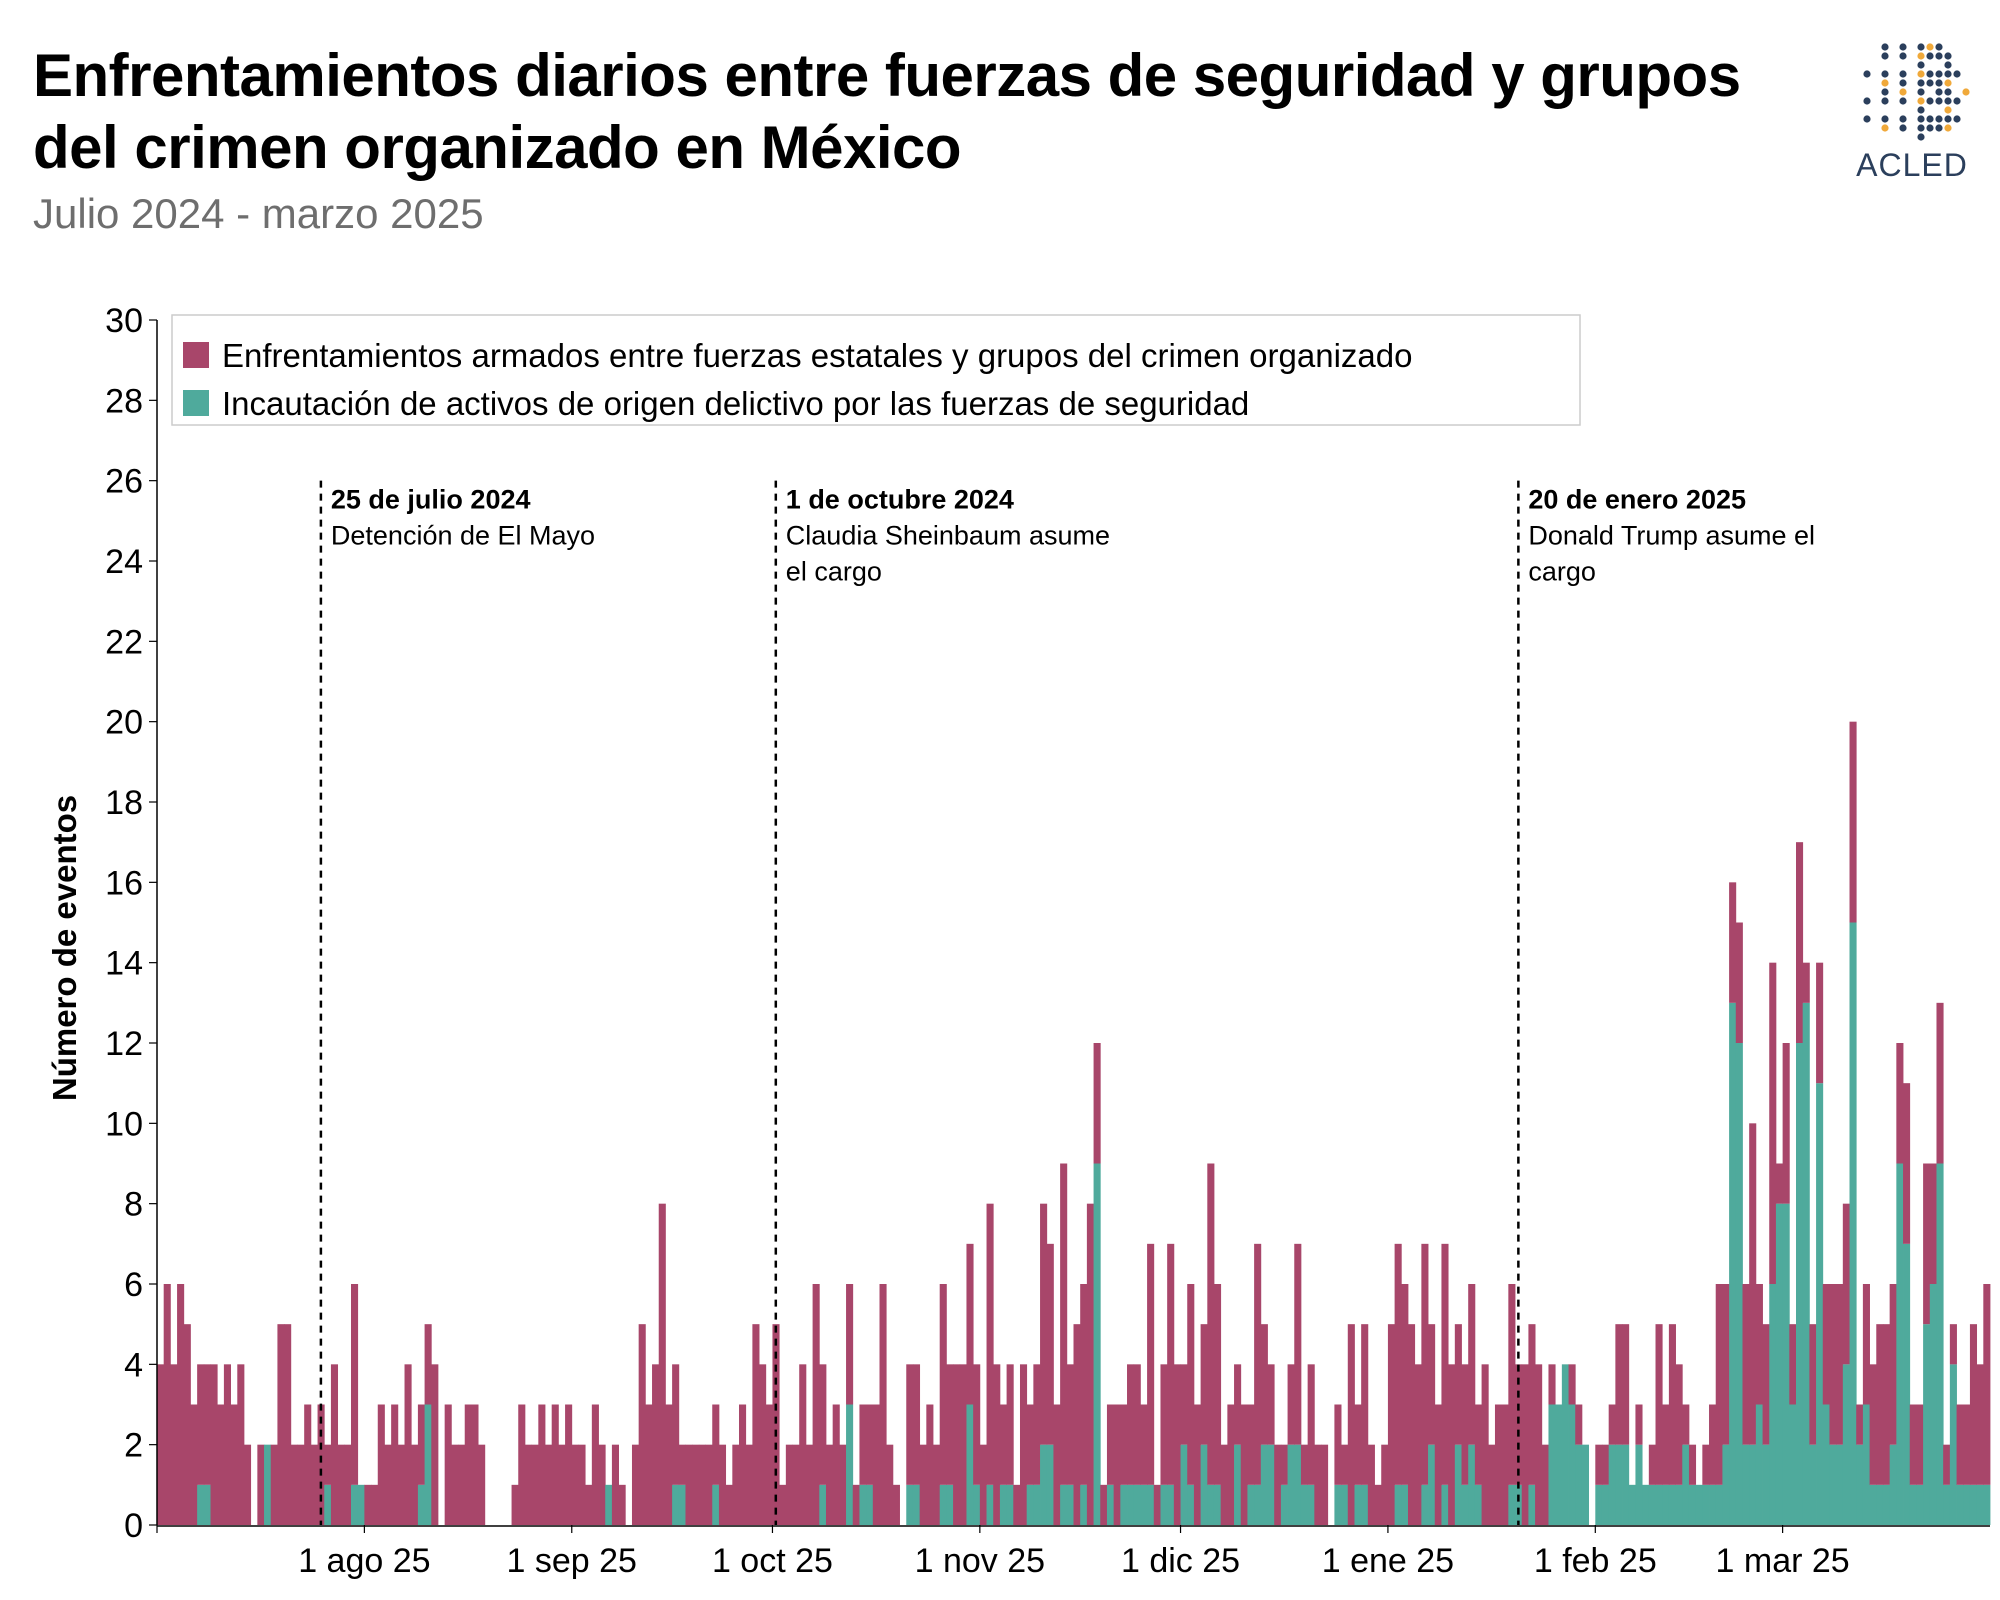 Image resolution: width=2000 pixels, height=1600 pixels. I want to click on event-description: cargo, so click(1562, 572).